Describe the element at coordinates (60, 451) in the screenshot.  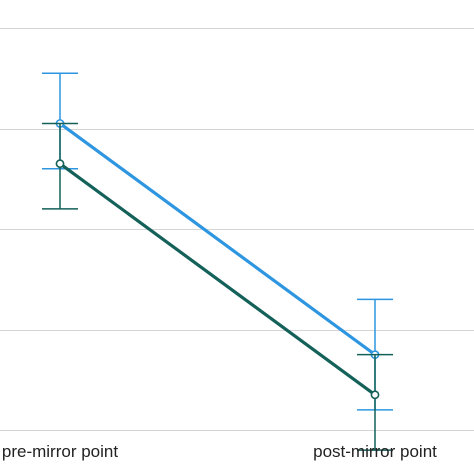
I see `x-tick-label: pre-mirror point` at that location.